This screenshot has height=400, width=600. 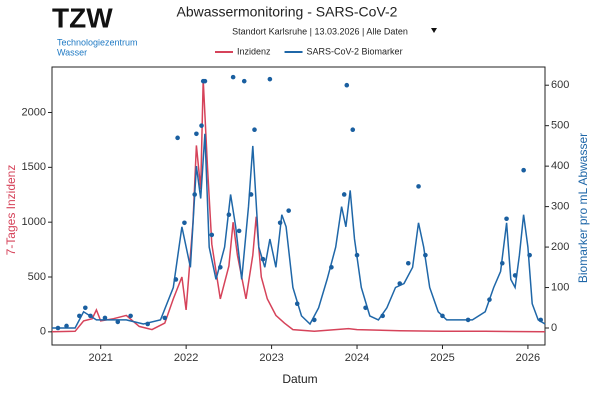 I want to click on y-tick-label: 2000, so click(x=34, y=112).